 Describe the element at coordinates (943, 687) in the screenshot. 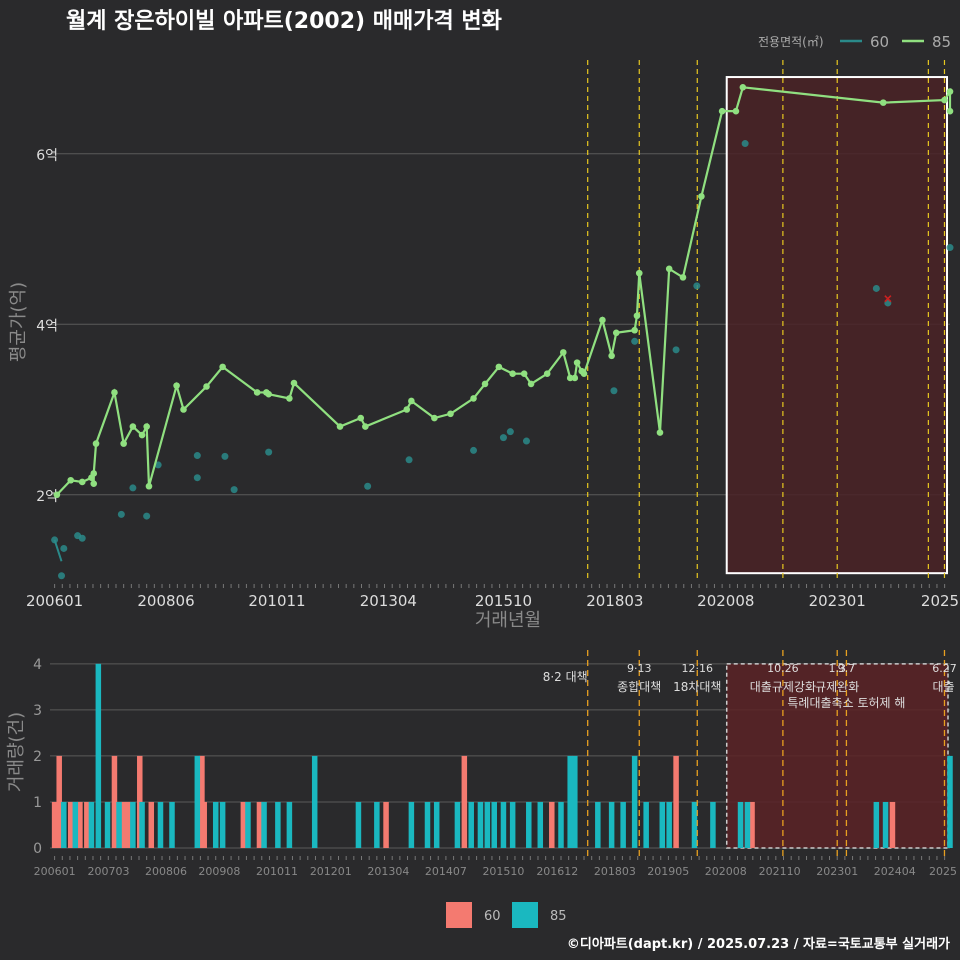

I see `policy-event-label: 대출` at that location.